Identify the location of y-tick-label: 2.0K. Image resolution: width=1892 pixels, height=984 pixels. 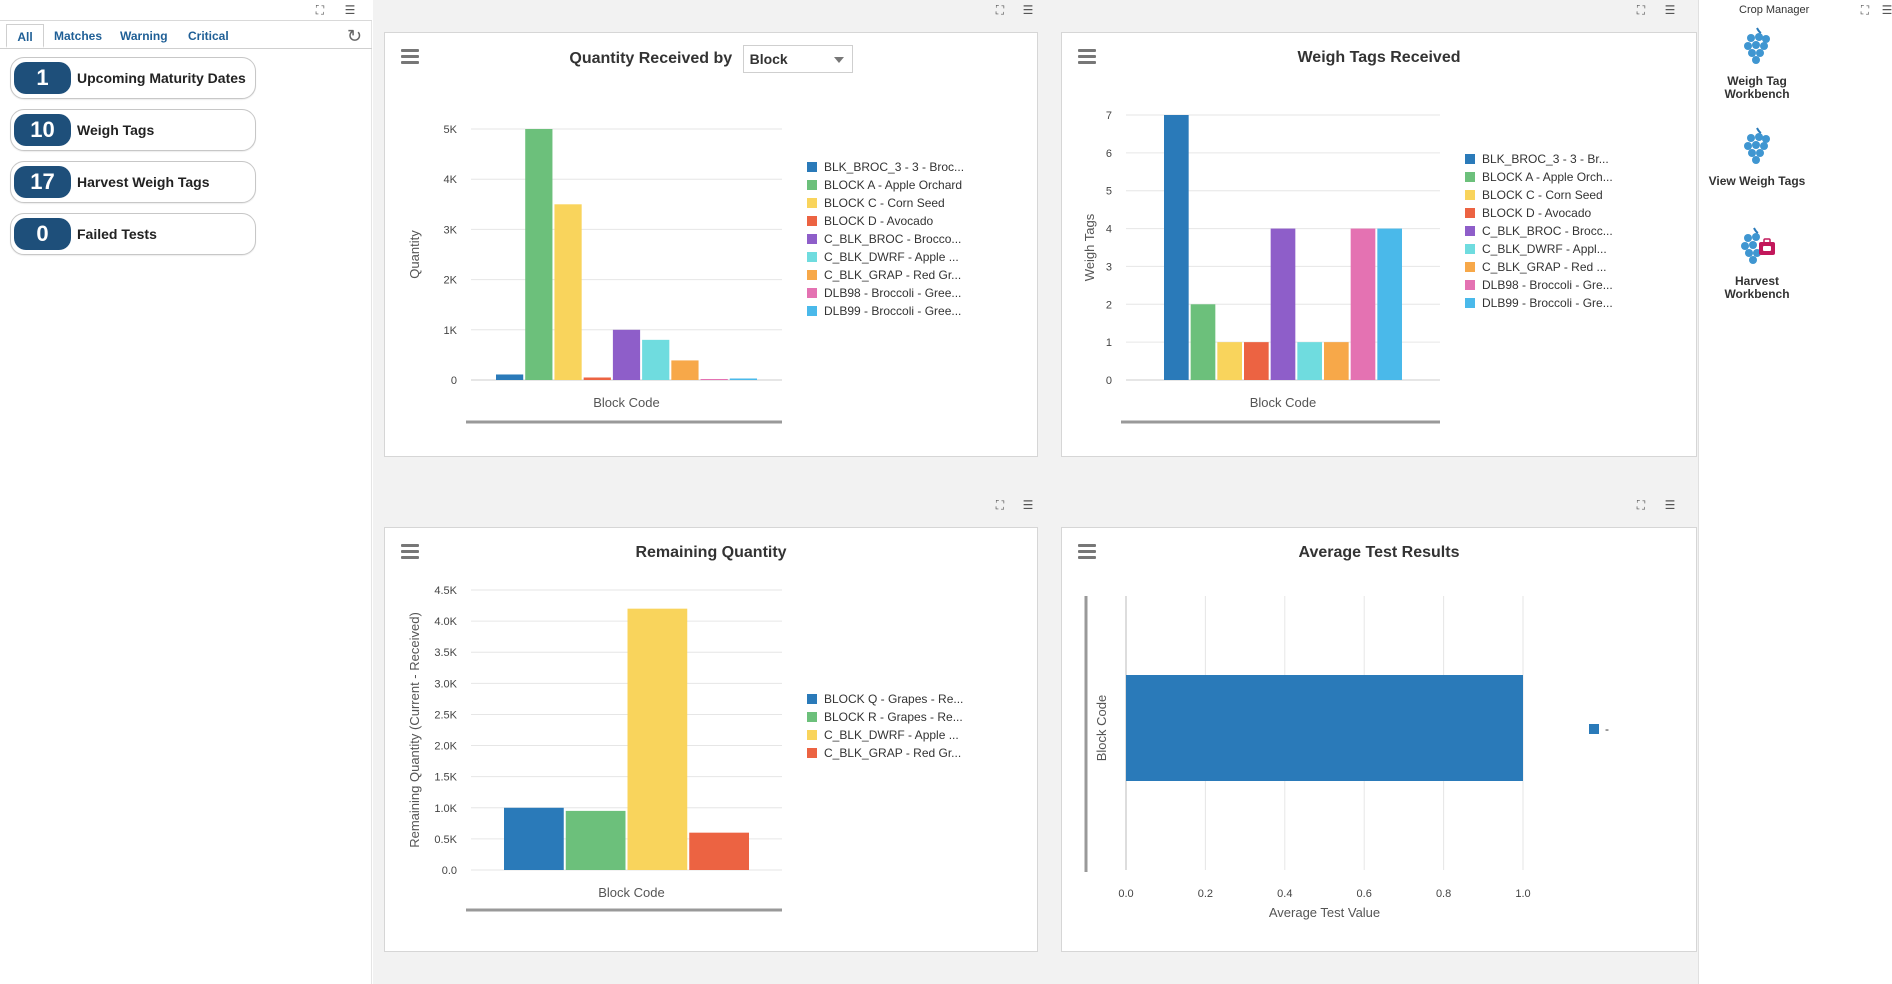
(445, 747).